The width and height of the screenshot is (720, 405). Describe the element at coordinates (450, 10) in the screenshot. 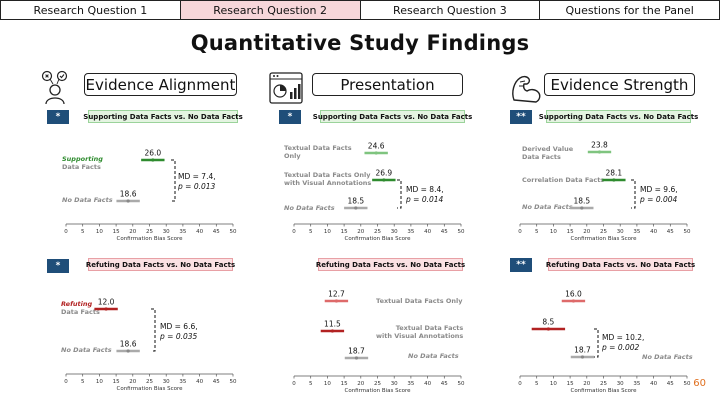

I see `tab-research-question-3: Research Question 3` at that location.